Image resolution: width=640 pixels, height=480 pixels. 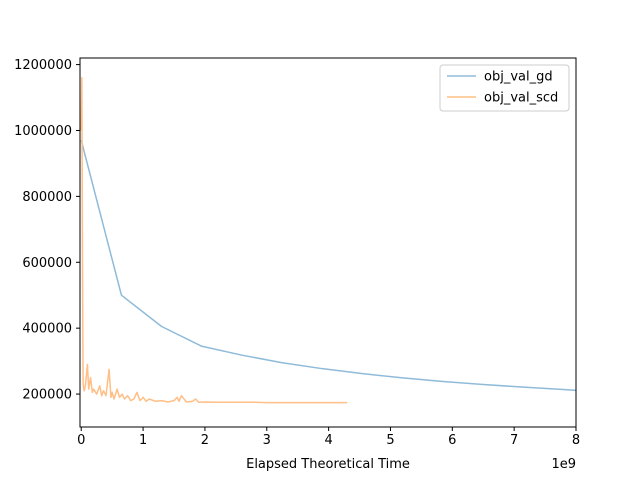 I want to click on y-tick-label: 400000, so click(x=47, y=329).